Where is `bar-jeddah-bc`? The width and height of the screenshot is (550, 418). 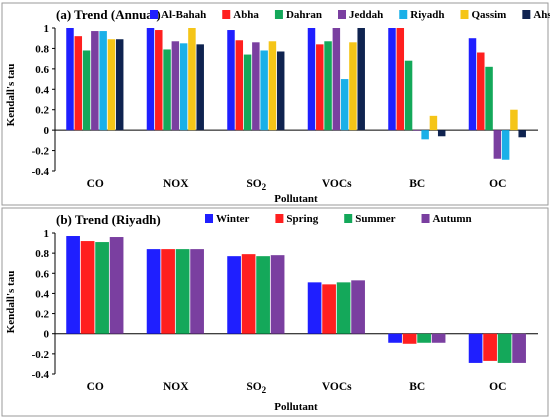 bar-jeddah-bc is located at coordinates (417, 130).